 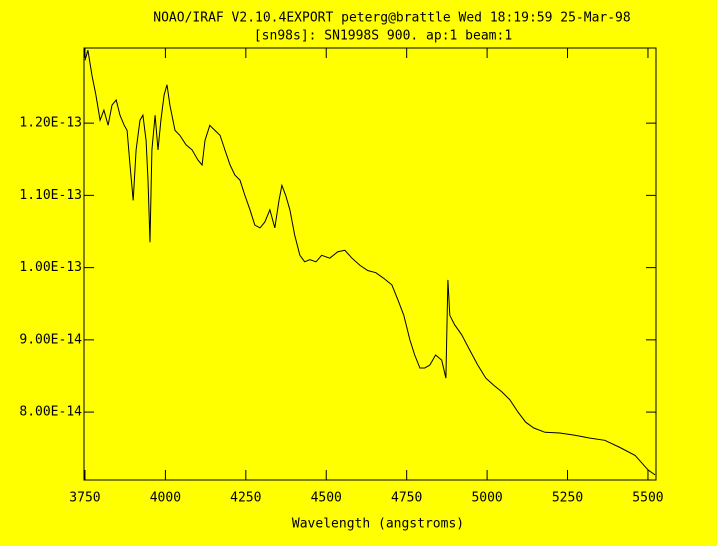 I want to click on x-tick-label: 4500, so click(x=326, y=498).